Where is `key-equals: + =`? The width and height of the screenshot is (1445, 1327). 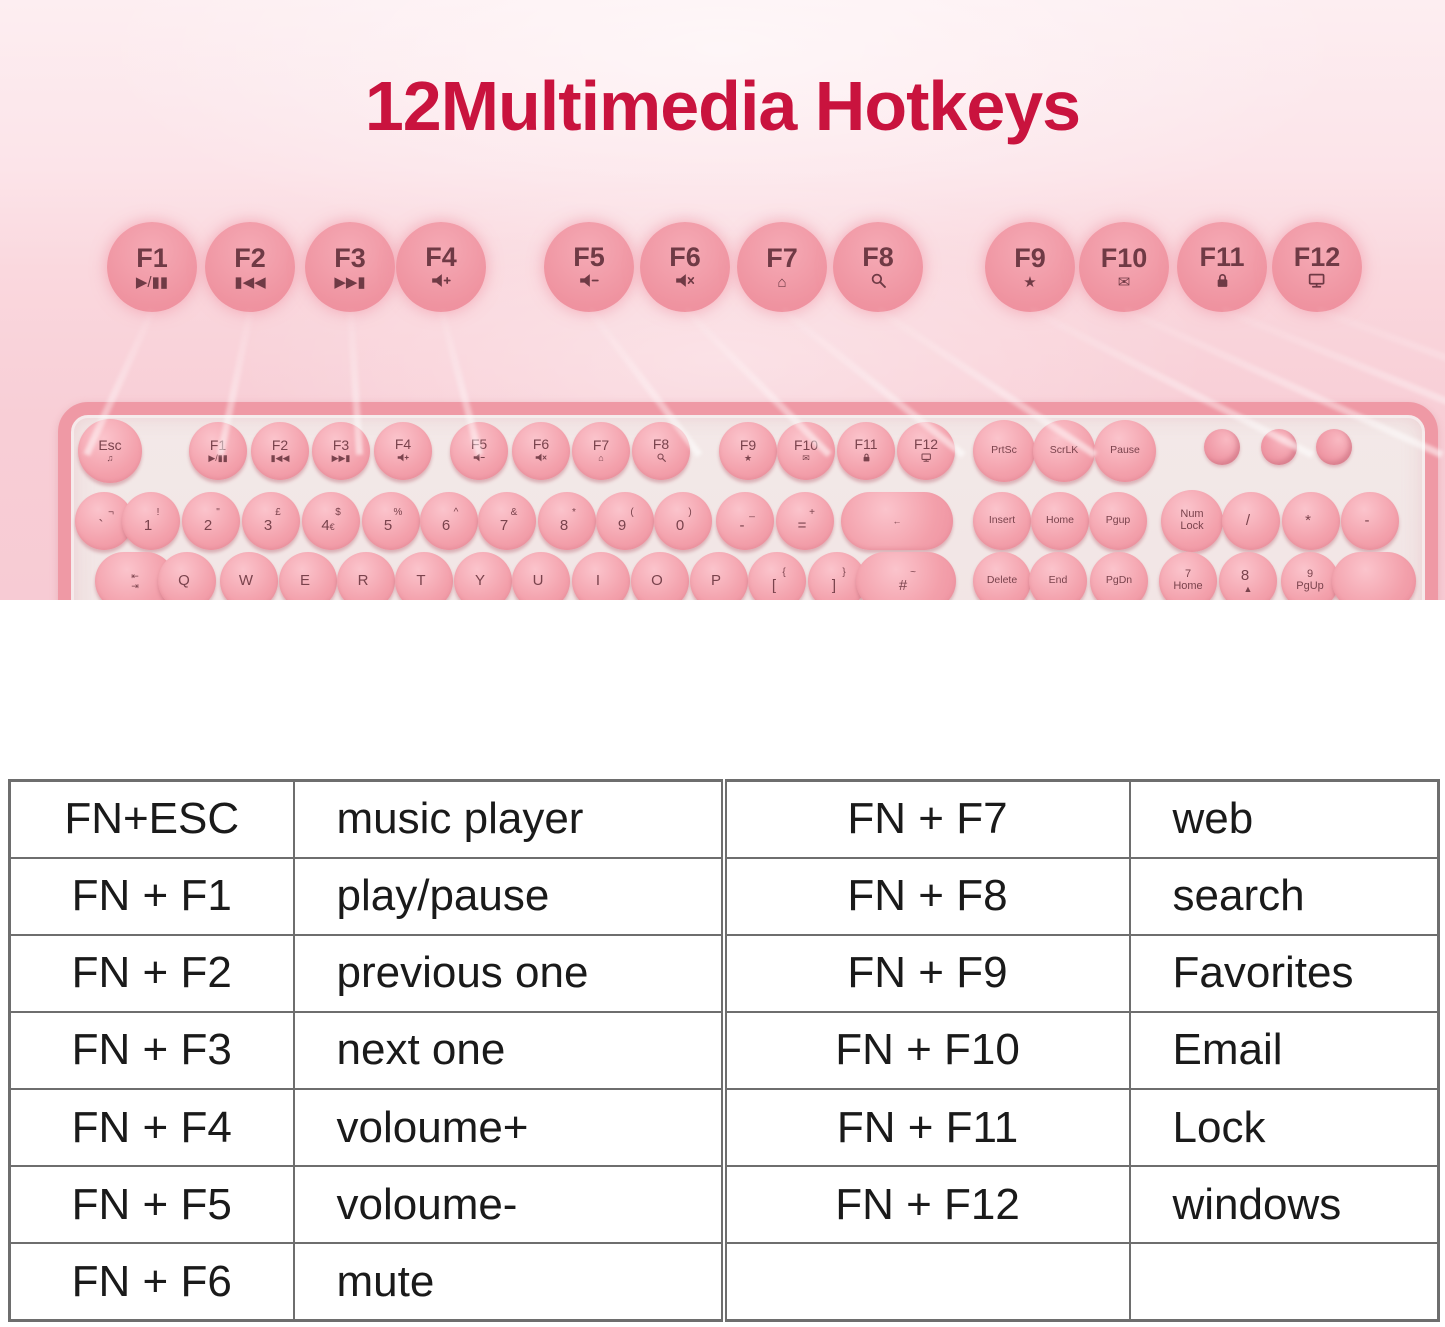 key-equals: + = is located at coordinates (805, 521).